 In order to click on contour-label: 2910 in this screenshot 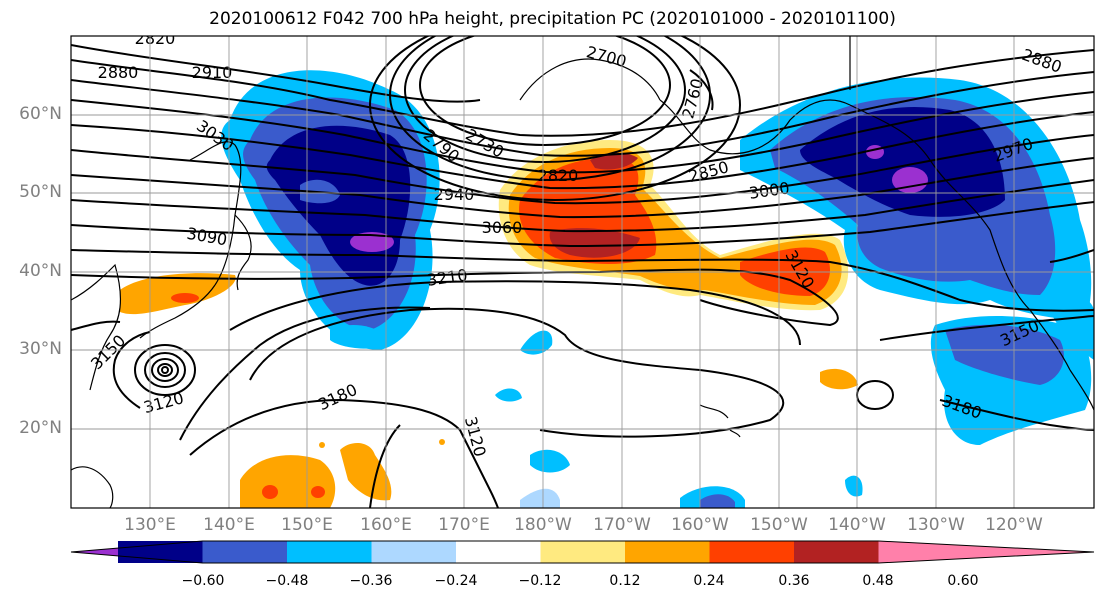, I will do `click(212, 72)`.